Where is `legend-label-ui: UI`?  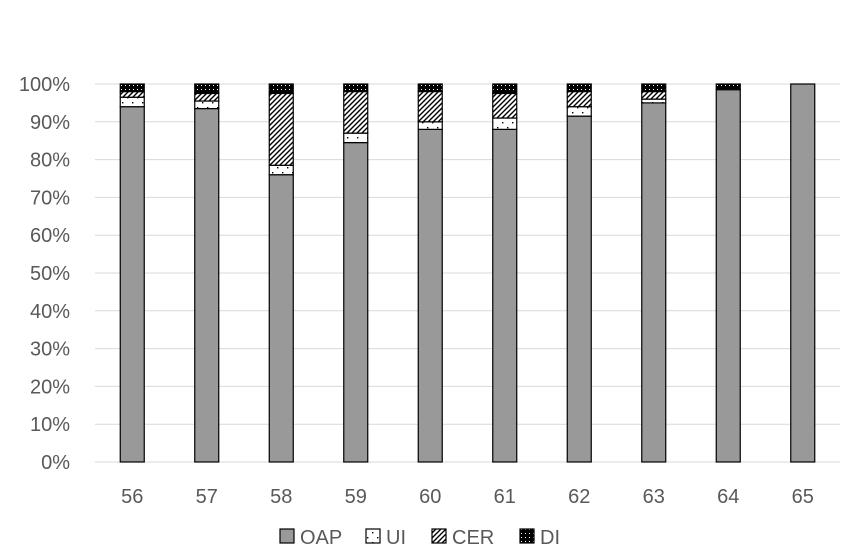
legend-label-ui: UI is located at coordinates (396, 538).